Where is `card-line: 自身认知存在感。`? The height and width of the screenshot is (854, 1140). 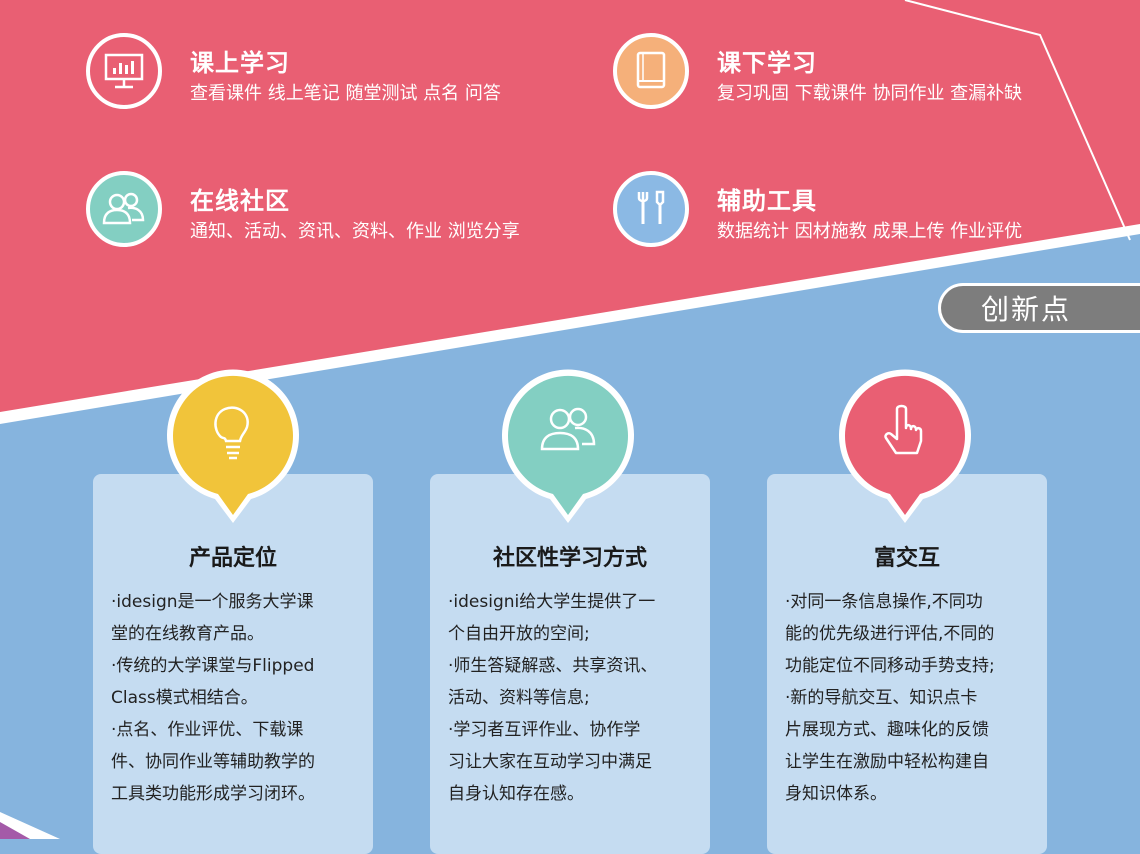 card-line: 自身认知存在感。 is located at coordinates (516, 794).